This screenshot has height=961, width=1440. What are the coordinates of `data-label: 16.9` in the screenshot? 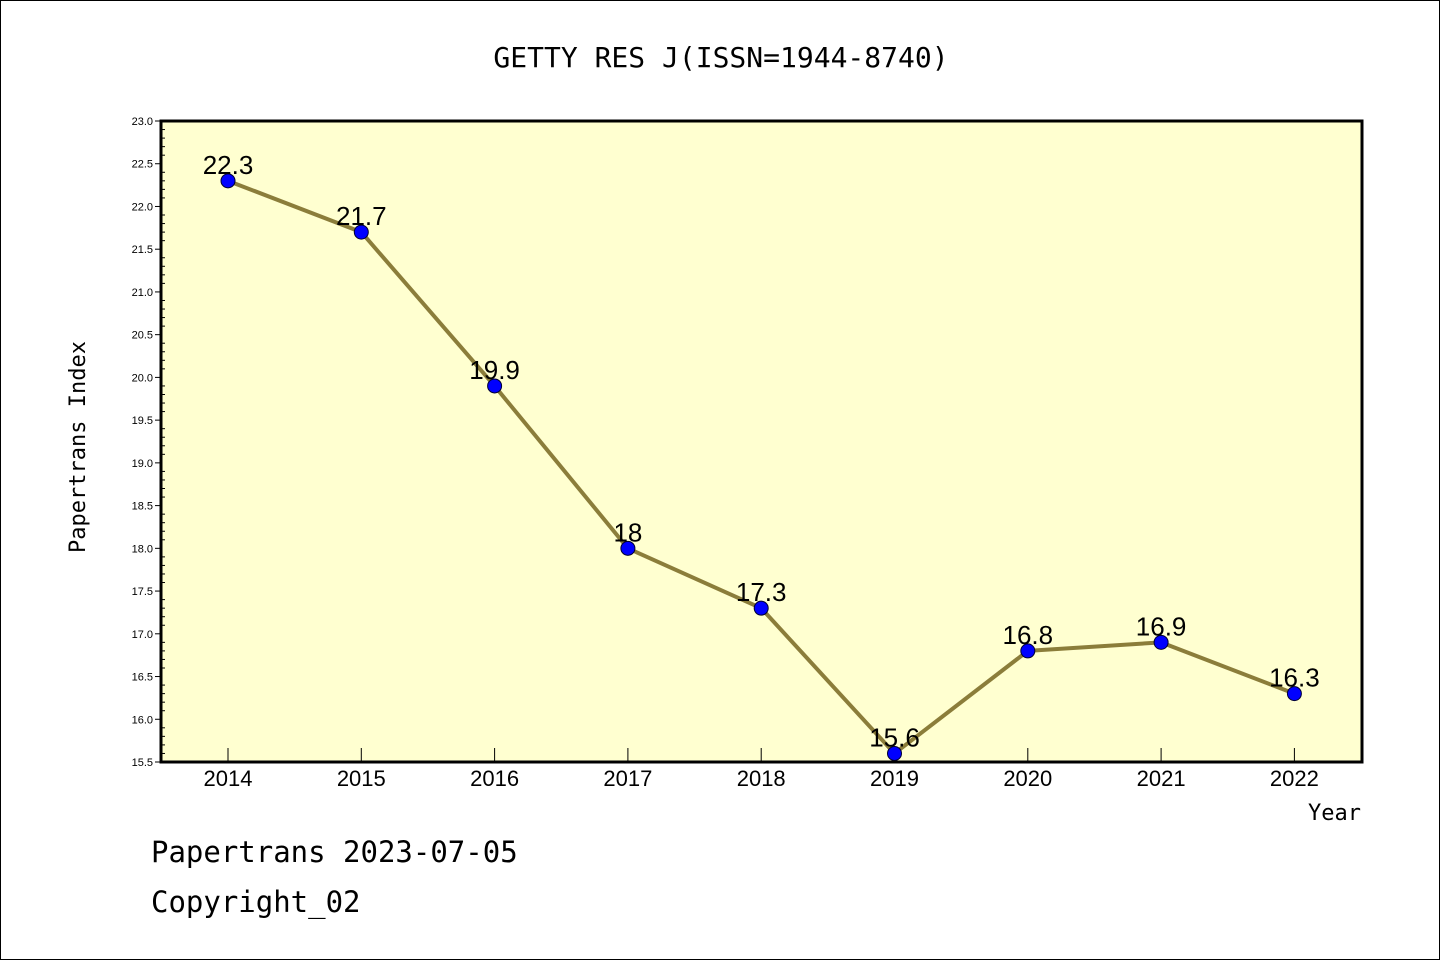 It's located at (1161, 626).